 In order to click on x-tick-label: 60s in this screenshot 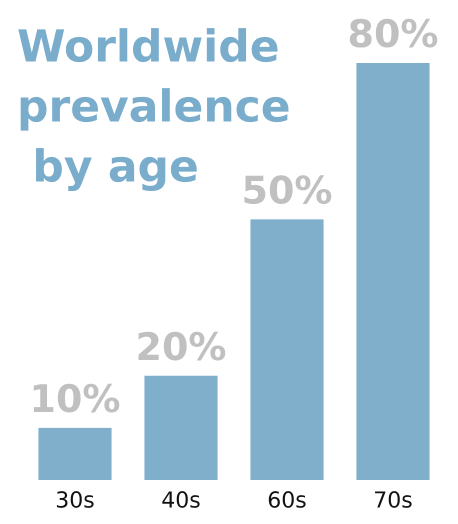, I will do `click(287, 501)`.